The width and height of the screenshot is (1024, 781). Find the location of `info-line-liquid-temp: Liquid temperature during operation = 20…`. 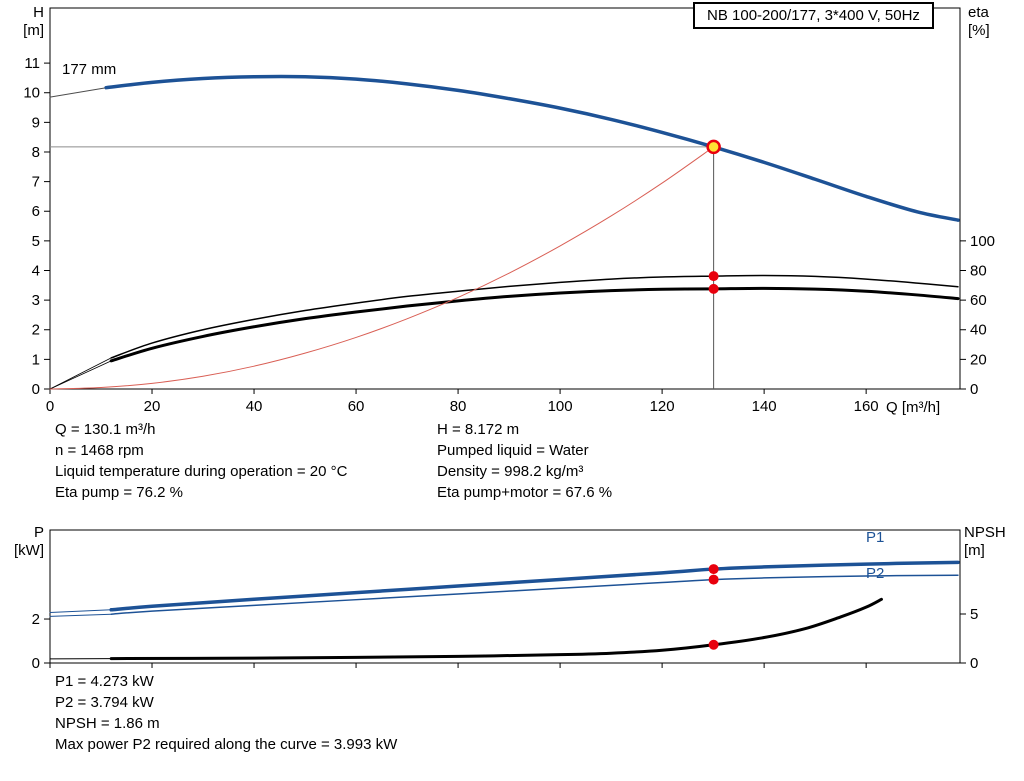

info-line-liquid-temp: Liquid temperature during operation = 20… is located at coordinates (201, 471).